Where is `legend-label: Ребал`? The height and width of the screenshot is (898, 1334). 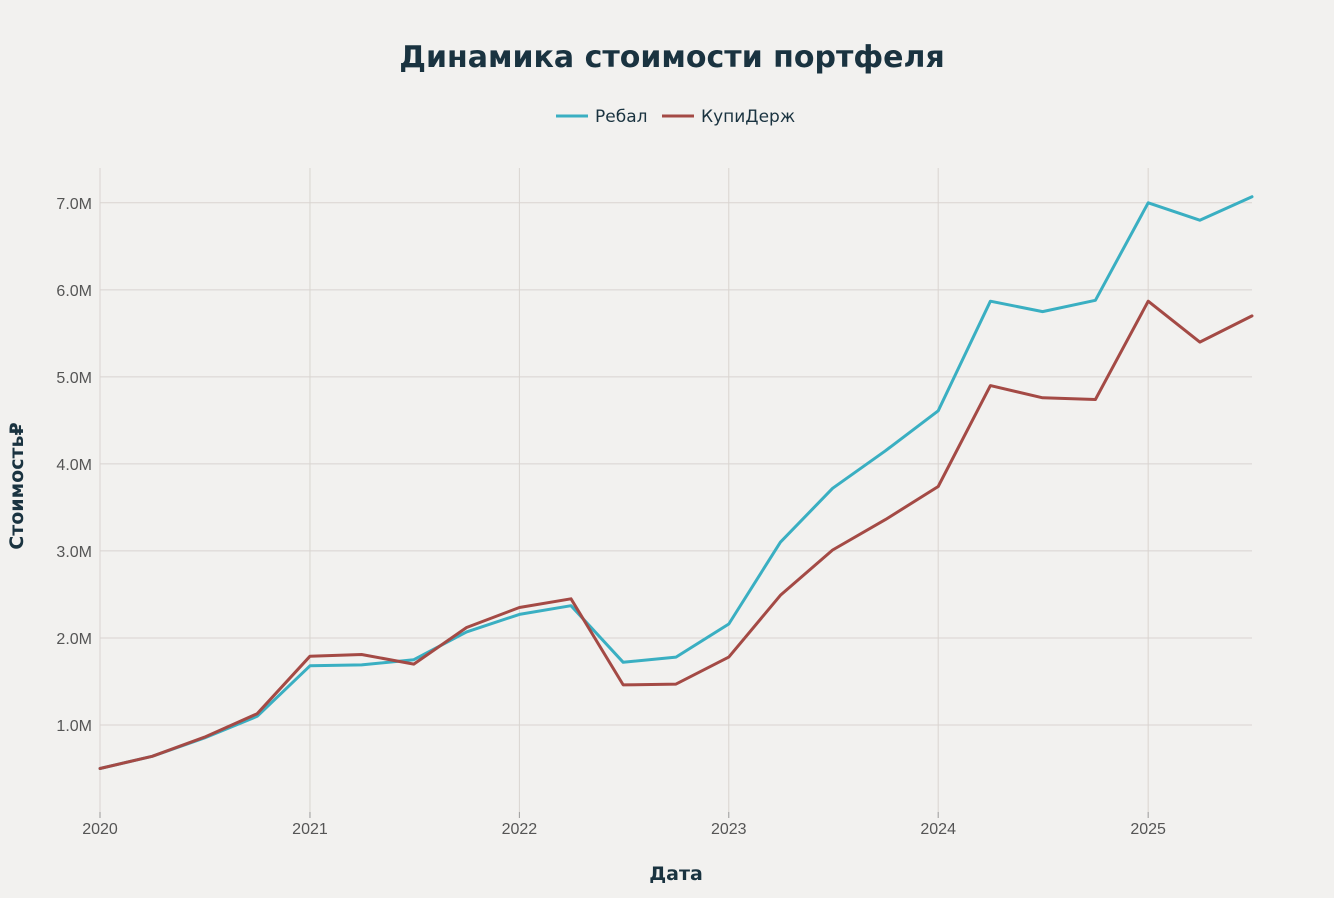 legend-label: Ребал is located at coordinates (621, 117).